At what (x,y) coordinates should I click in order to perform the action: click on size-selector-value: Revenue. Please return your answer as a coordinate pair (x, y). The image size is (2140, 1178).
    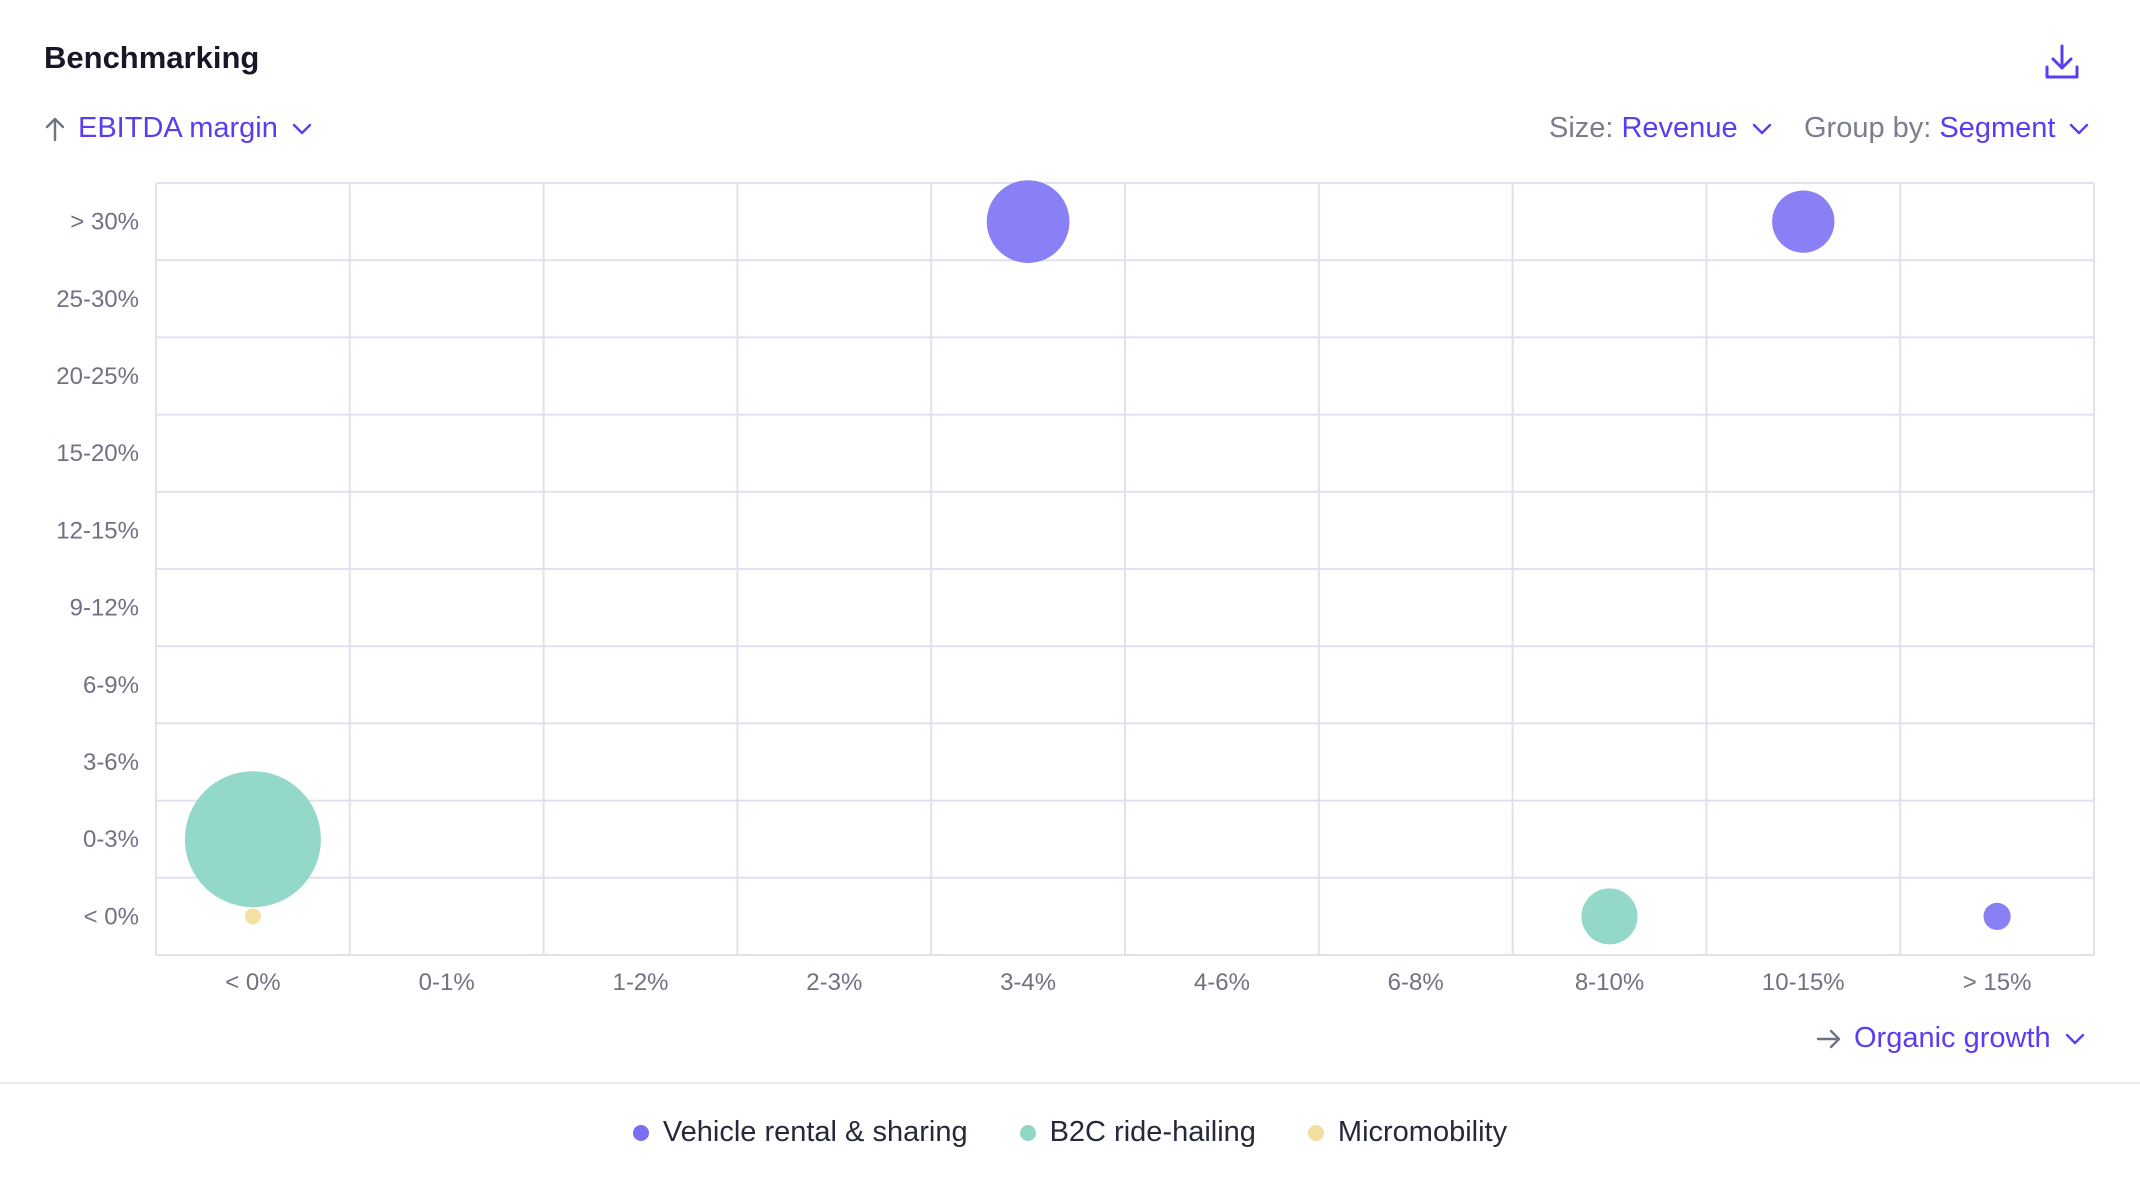
    Looking at the image, I should click on (1679, 128).